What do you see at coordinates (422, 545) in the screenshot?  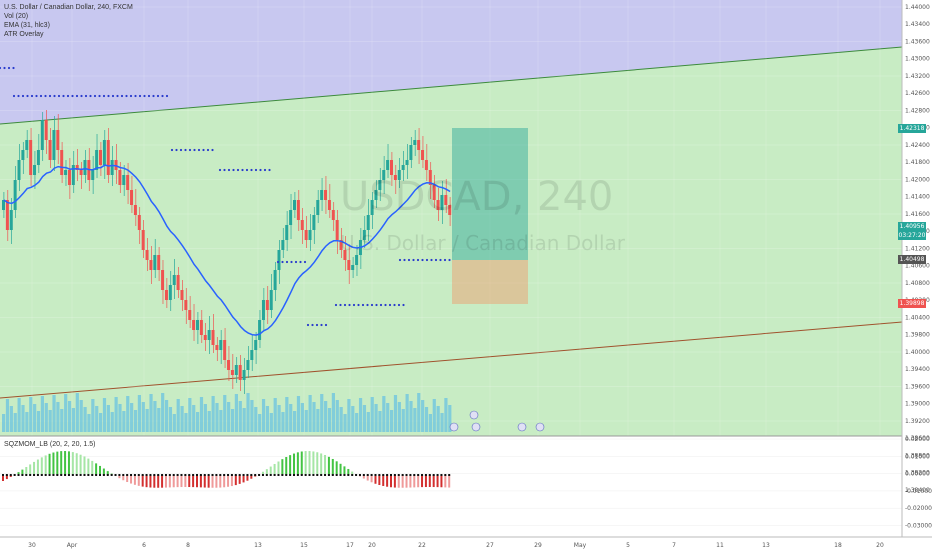 I see `time-tick-label: 22` at bounding box center [422, 545].